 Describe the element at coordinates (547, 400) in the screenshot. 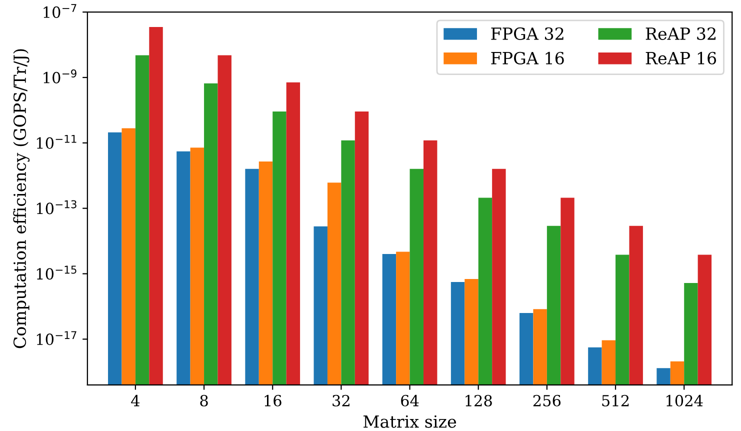

I see `x-tick-label: 256` at that location.